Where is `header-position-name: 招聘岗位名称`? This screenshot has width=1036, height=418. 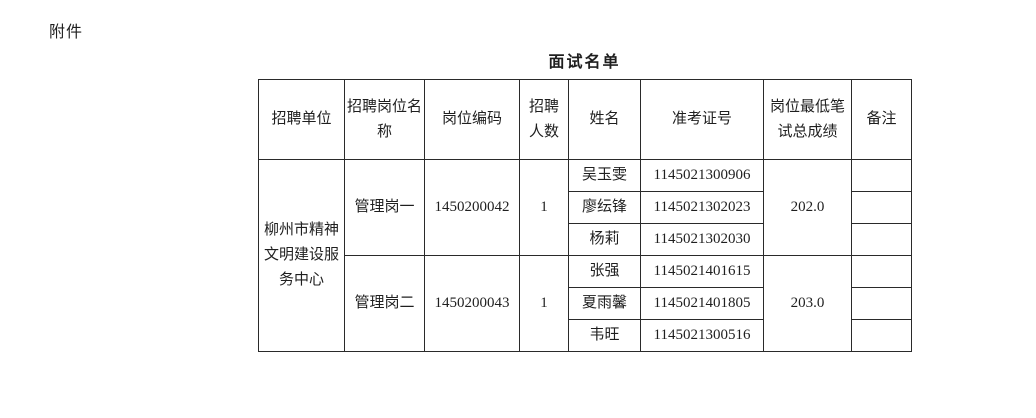 header-position-name: 招聘岗位名称 is located at coordinates (384, 119).